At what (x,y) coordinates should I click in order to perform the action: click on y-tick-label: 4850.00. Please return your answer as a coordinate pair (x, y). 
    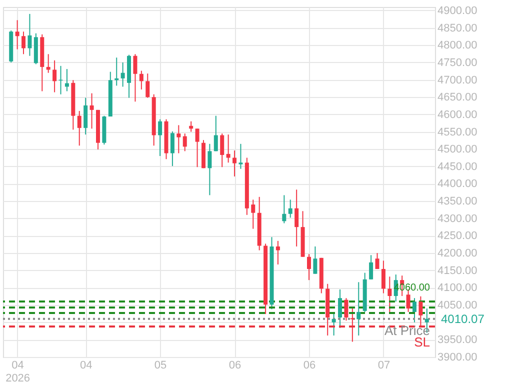
    Looking at the image, I should click on (458, 28).